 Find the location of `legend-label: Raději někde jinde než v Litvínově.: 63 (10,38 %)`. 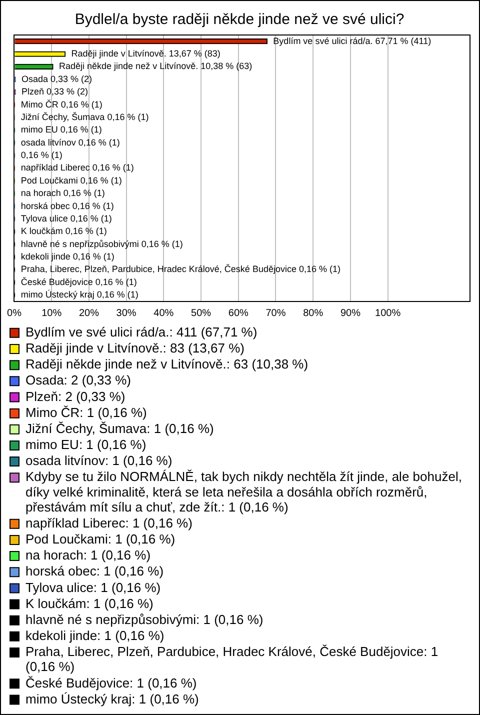

legend-label: Raději někde jinde než v Litvínově.: 63 (10,38 %) is located at coordinates (167, 364).